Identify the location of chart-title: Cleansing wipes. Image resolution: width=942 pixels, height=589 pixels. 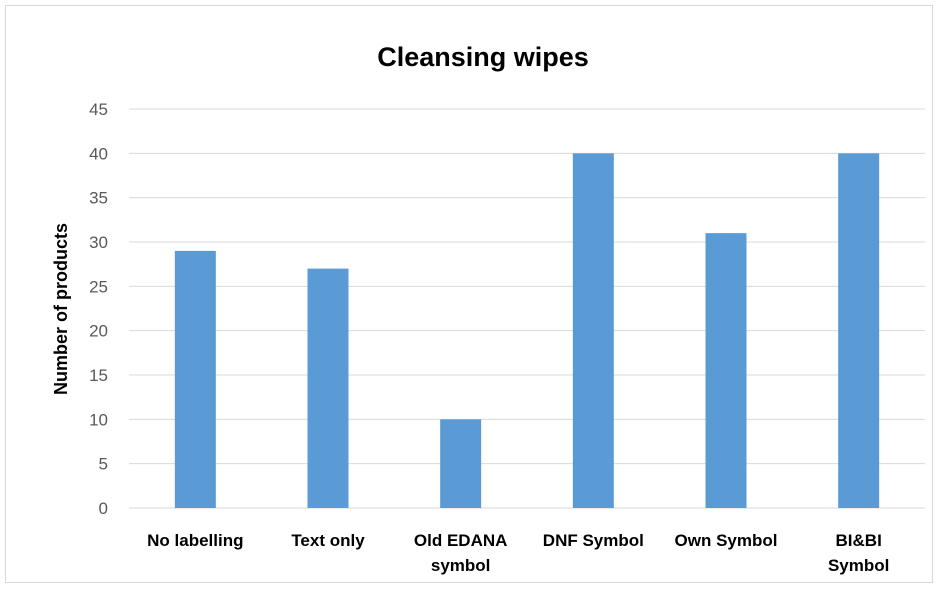
(483, 57).